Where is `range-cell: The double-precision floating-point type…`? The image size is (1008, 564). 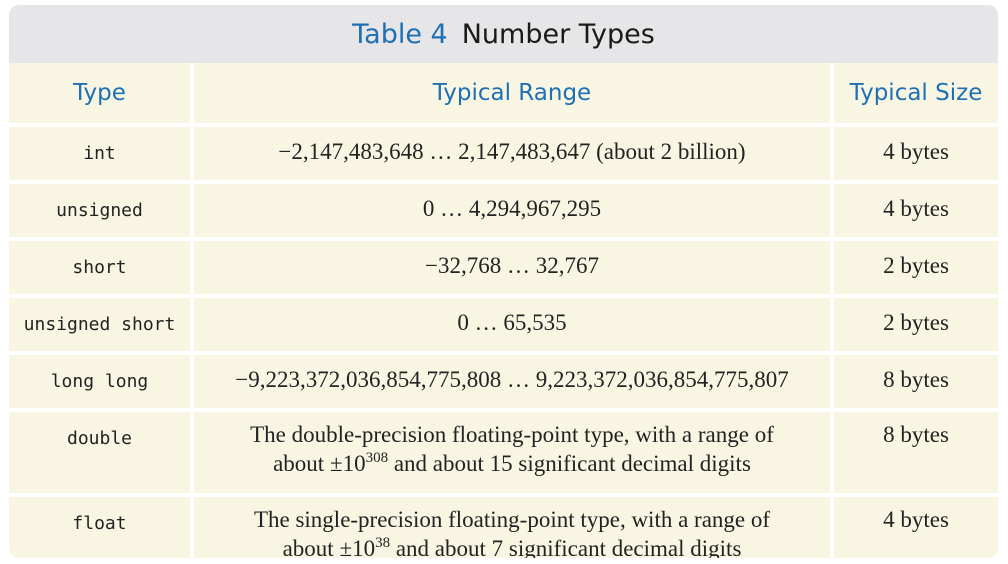 range-cell: The double-precision floating-point type… is located at coordinates (513, 453).